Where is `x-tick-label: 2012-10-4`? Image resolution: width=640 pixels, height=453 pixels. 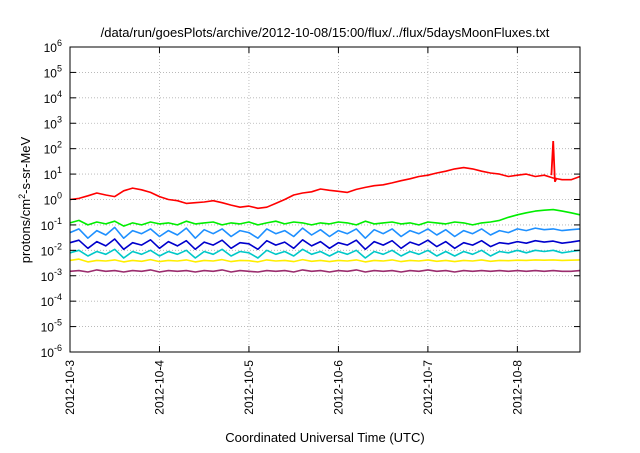 x-tick-label: 2012-10-4 is located at coordinates (159, 387).